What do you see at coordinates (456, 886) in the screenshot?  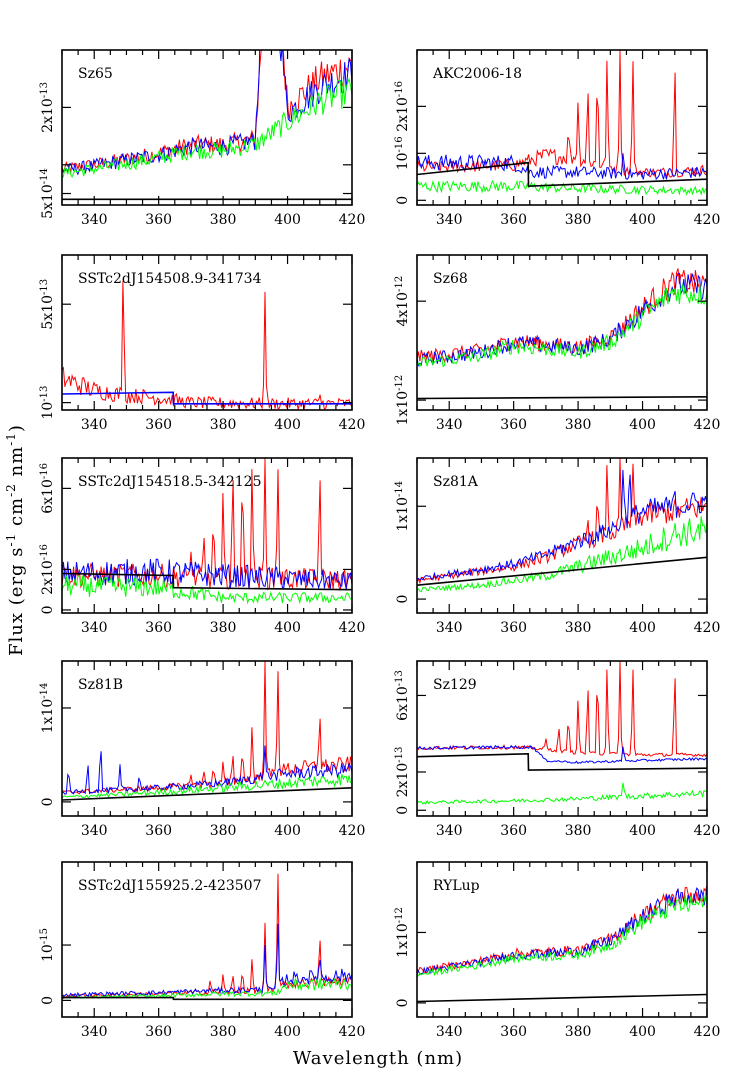 I see `panel-title: RYLup` at bounding box center [456, 886].